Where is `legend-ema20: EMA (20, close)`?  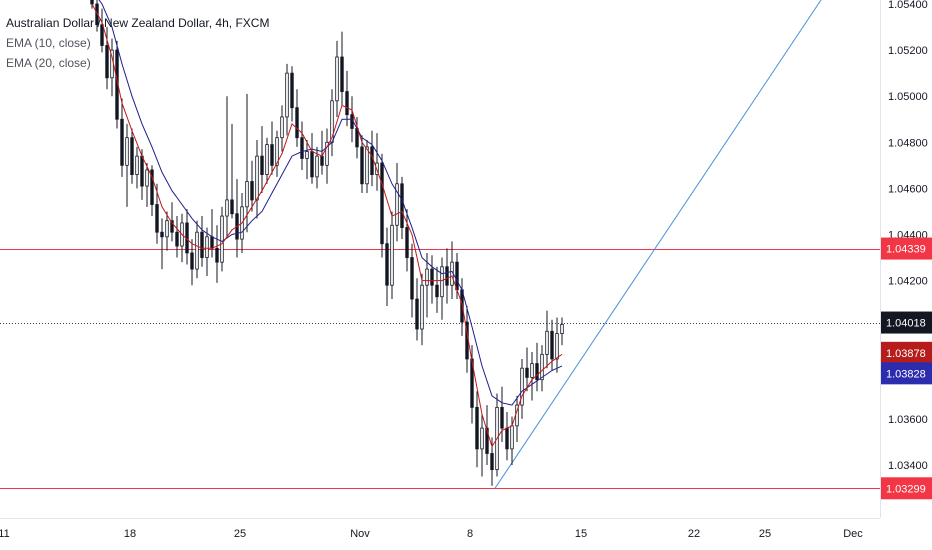
legend-ema20: EMA (20, close) is located at coordinates (48, 63).